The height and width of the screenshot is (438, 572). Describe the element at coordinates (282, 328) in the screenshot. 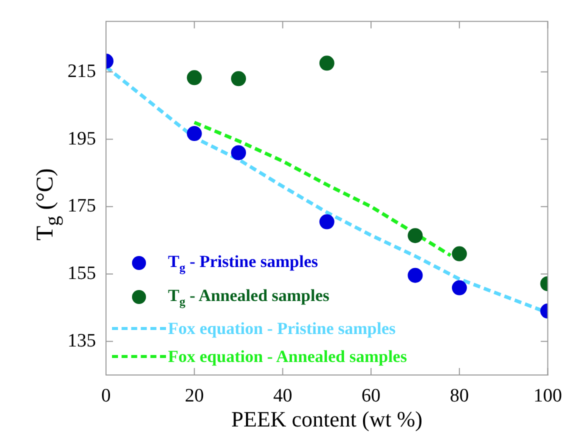

I see `legend-label: Fox equation - Pristine samples` at that location.